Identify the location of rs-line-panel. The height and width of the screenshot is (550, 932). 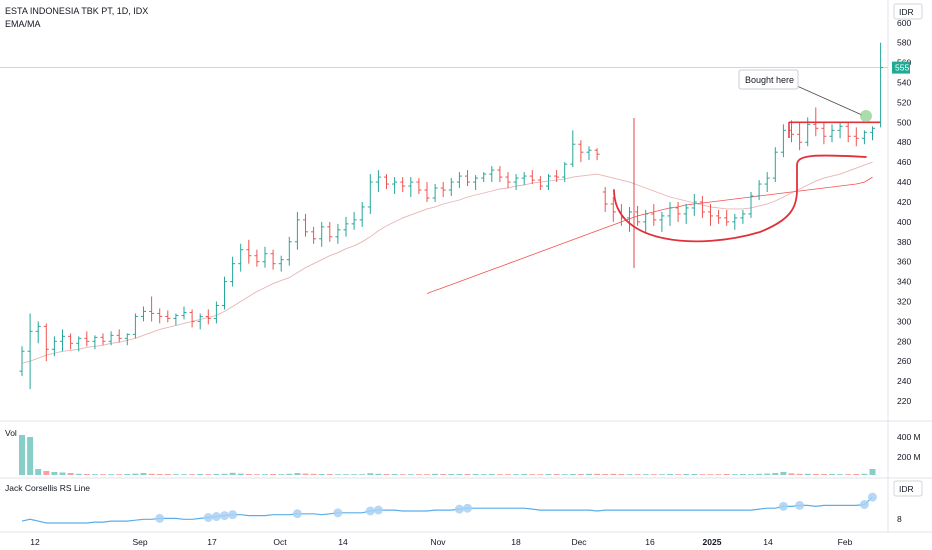
(449, 508).